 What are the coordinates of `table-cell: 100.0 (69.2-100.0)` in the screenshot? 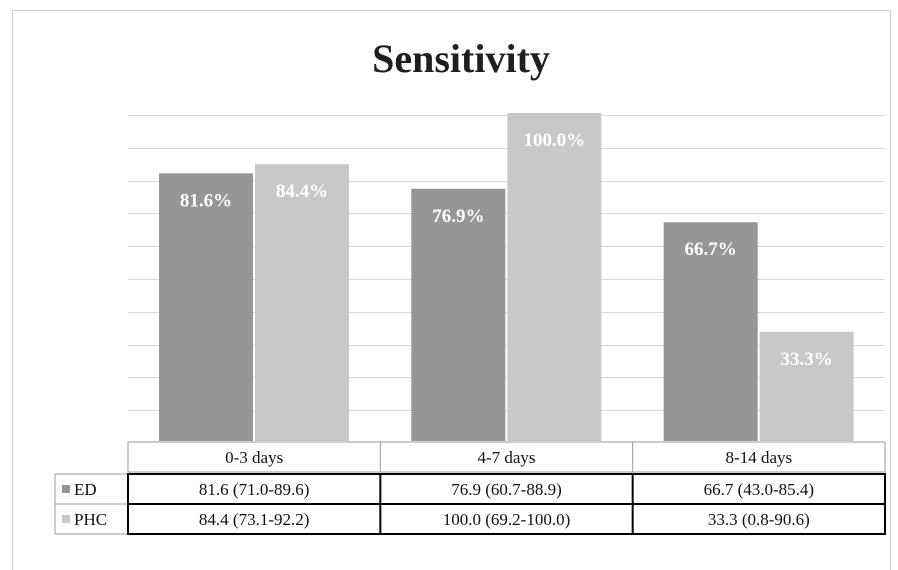 It's located at (506, 519).